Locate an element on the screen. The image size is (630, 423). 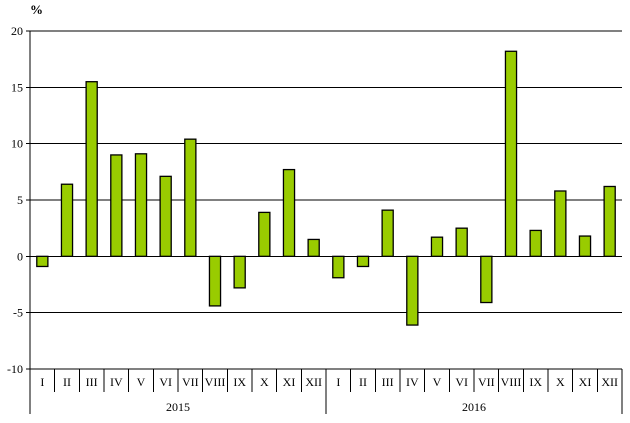
y-tick-label: 0 is located at coordinates (20, 256).